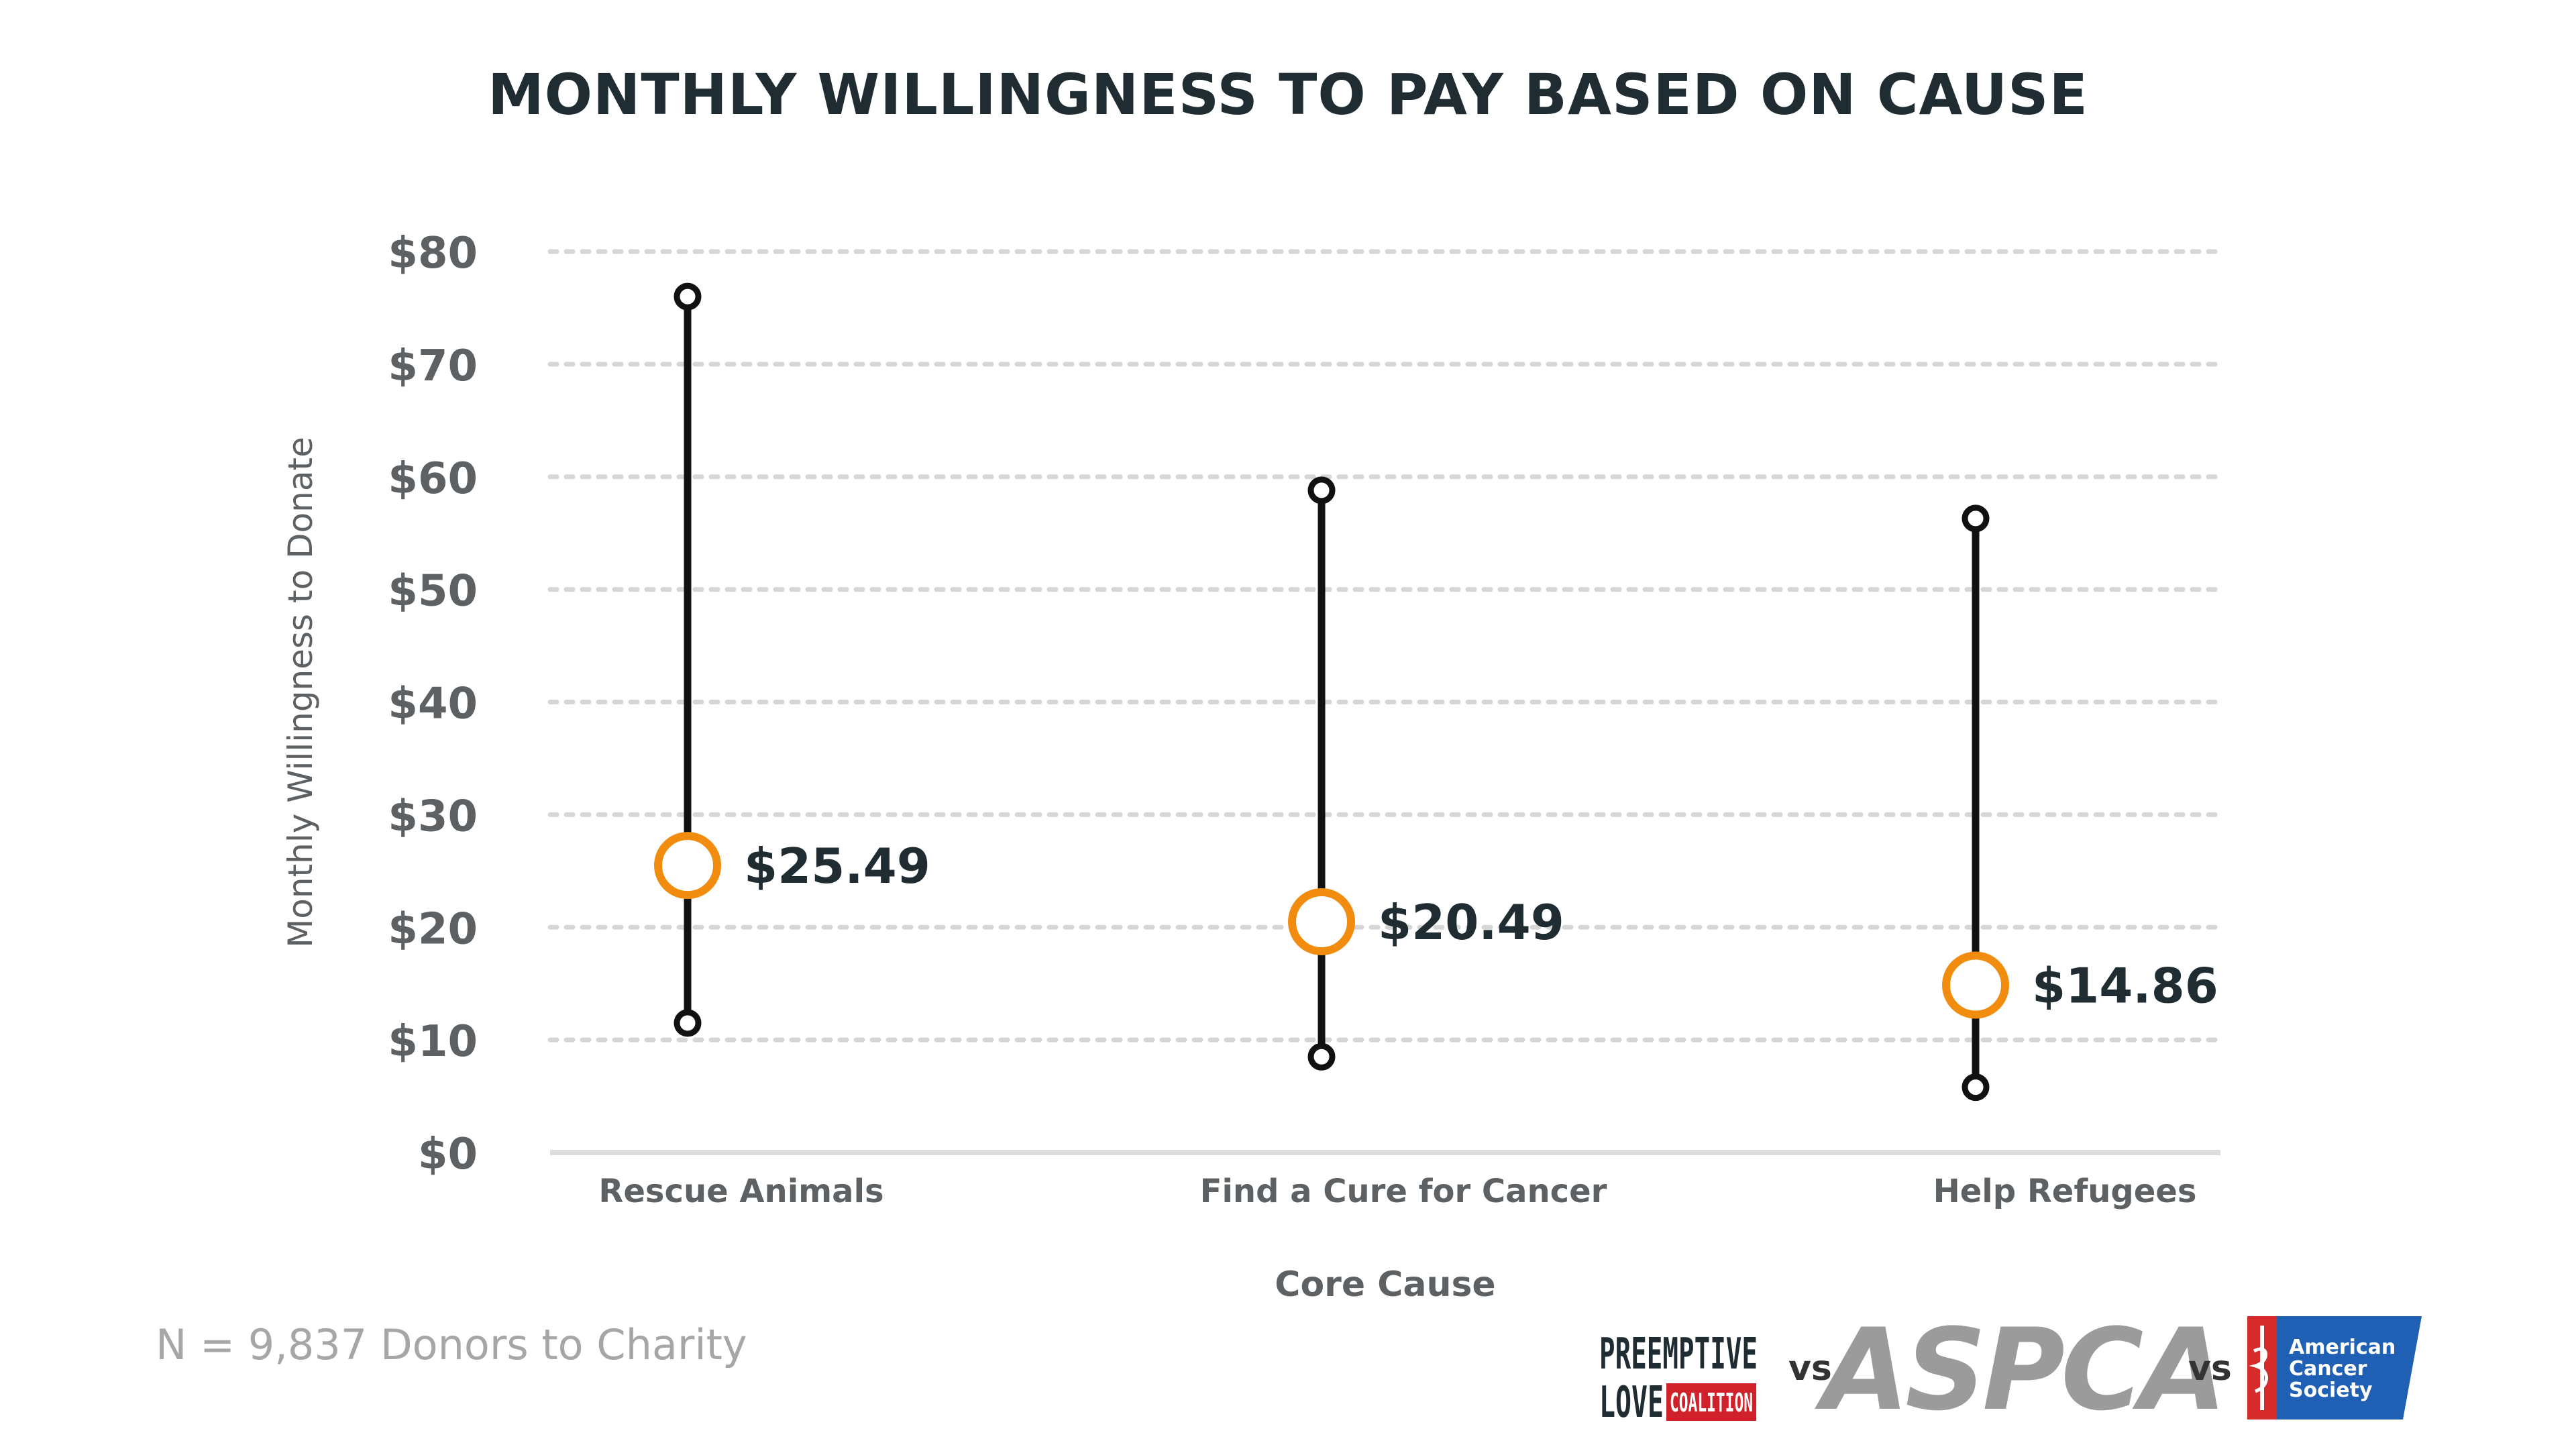  I want to click on y-tick-label: $50, so click(433, 592).